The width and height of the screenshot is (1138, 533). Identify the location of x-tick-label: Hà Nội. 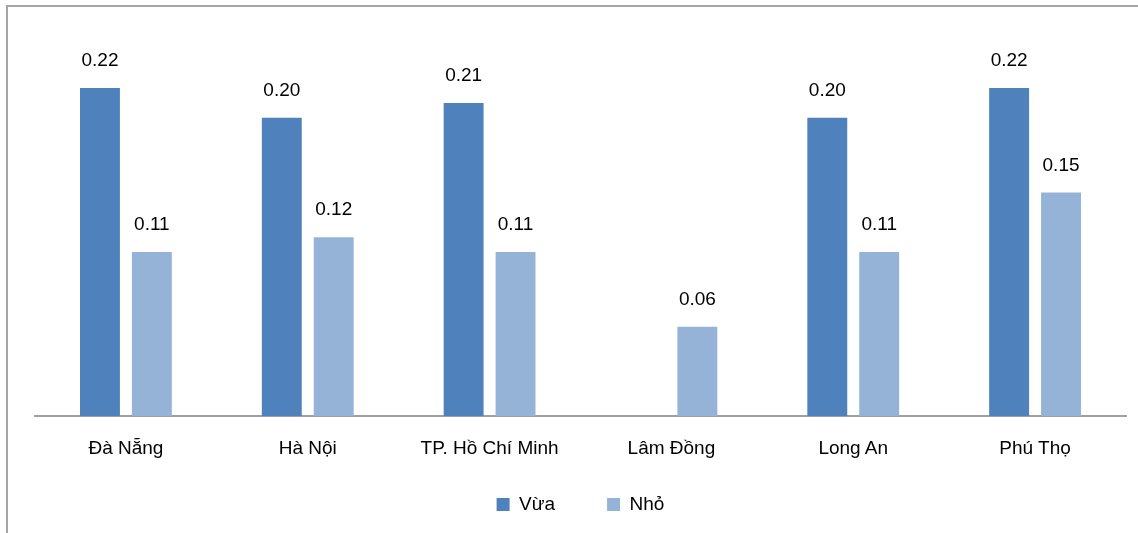
(307, 447).